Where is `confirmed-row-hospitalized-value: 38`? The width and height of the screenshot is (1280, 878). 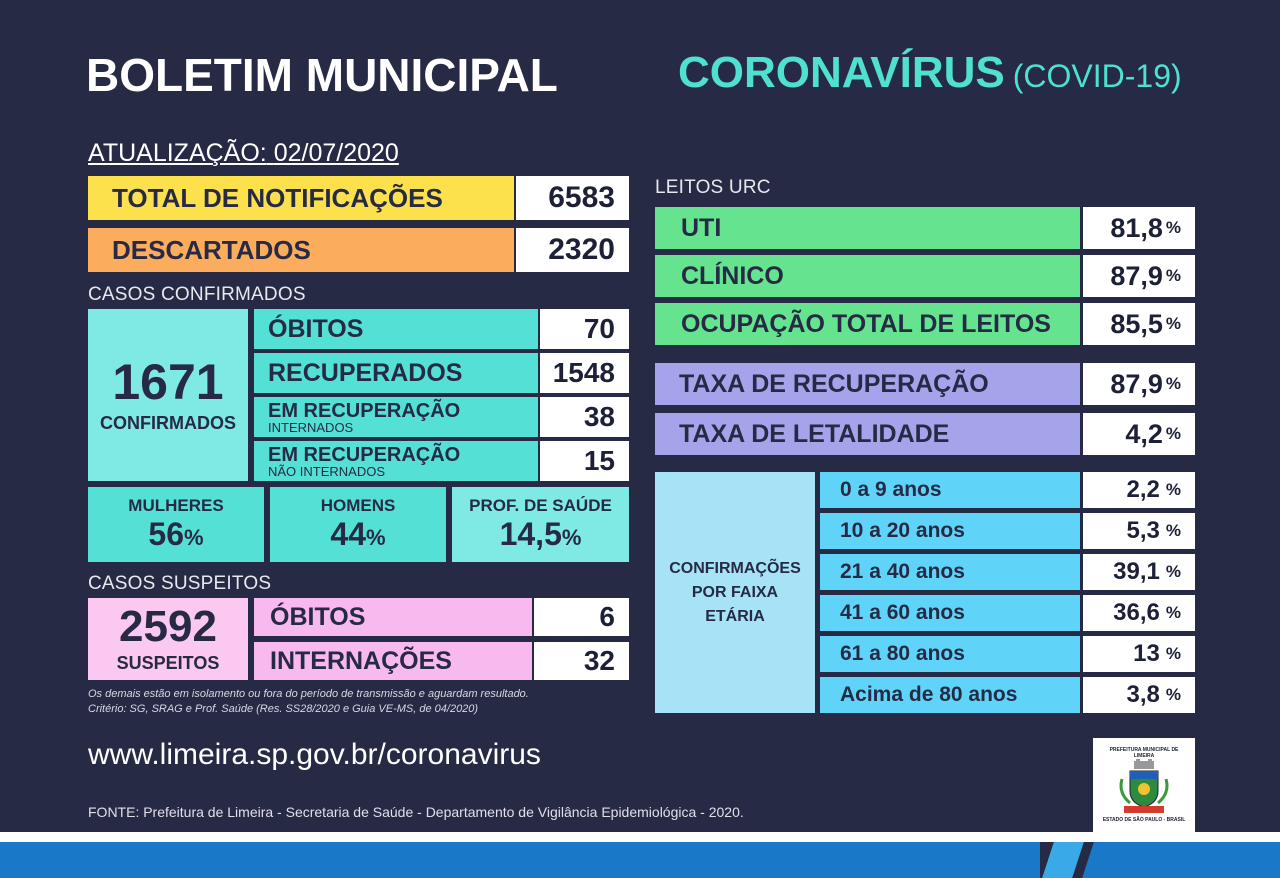 confirmed-row-hospitalized-value: 38 is located at coordinates (584, 417).